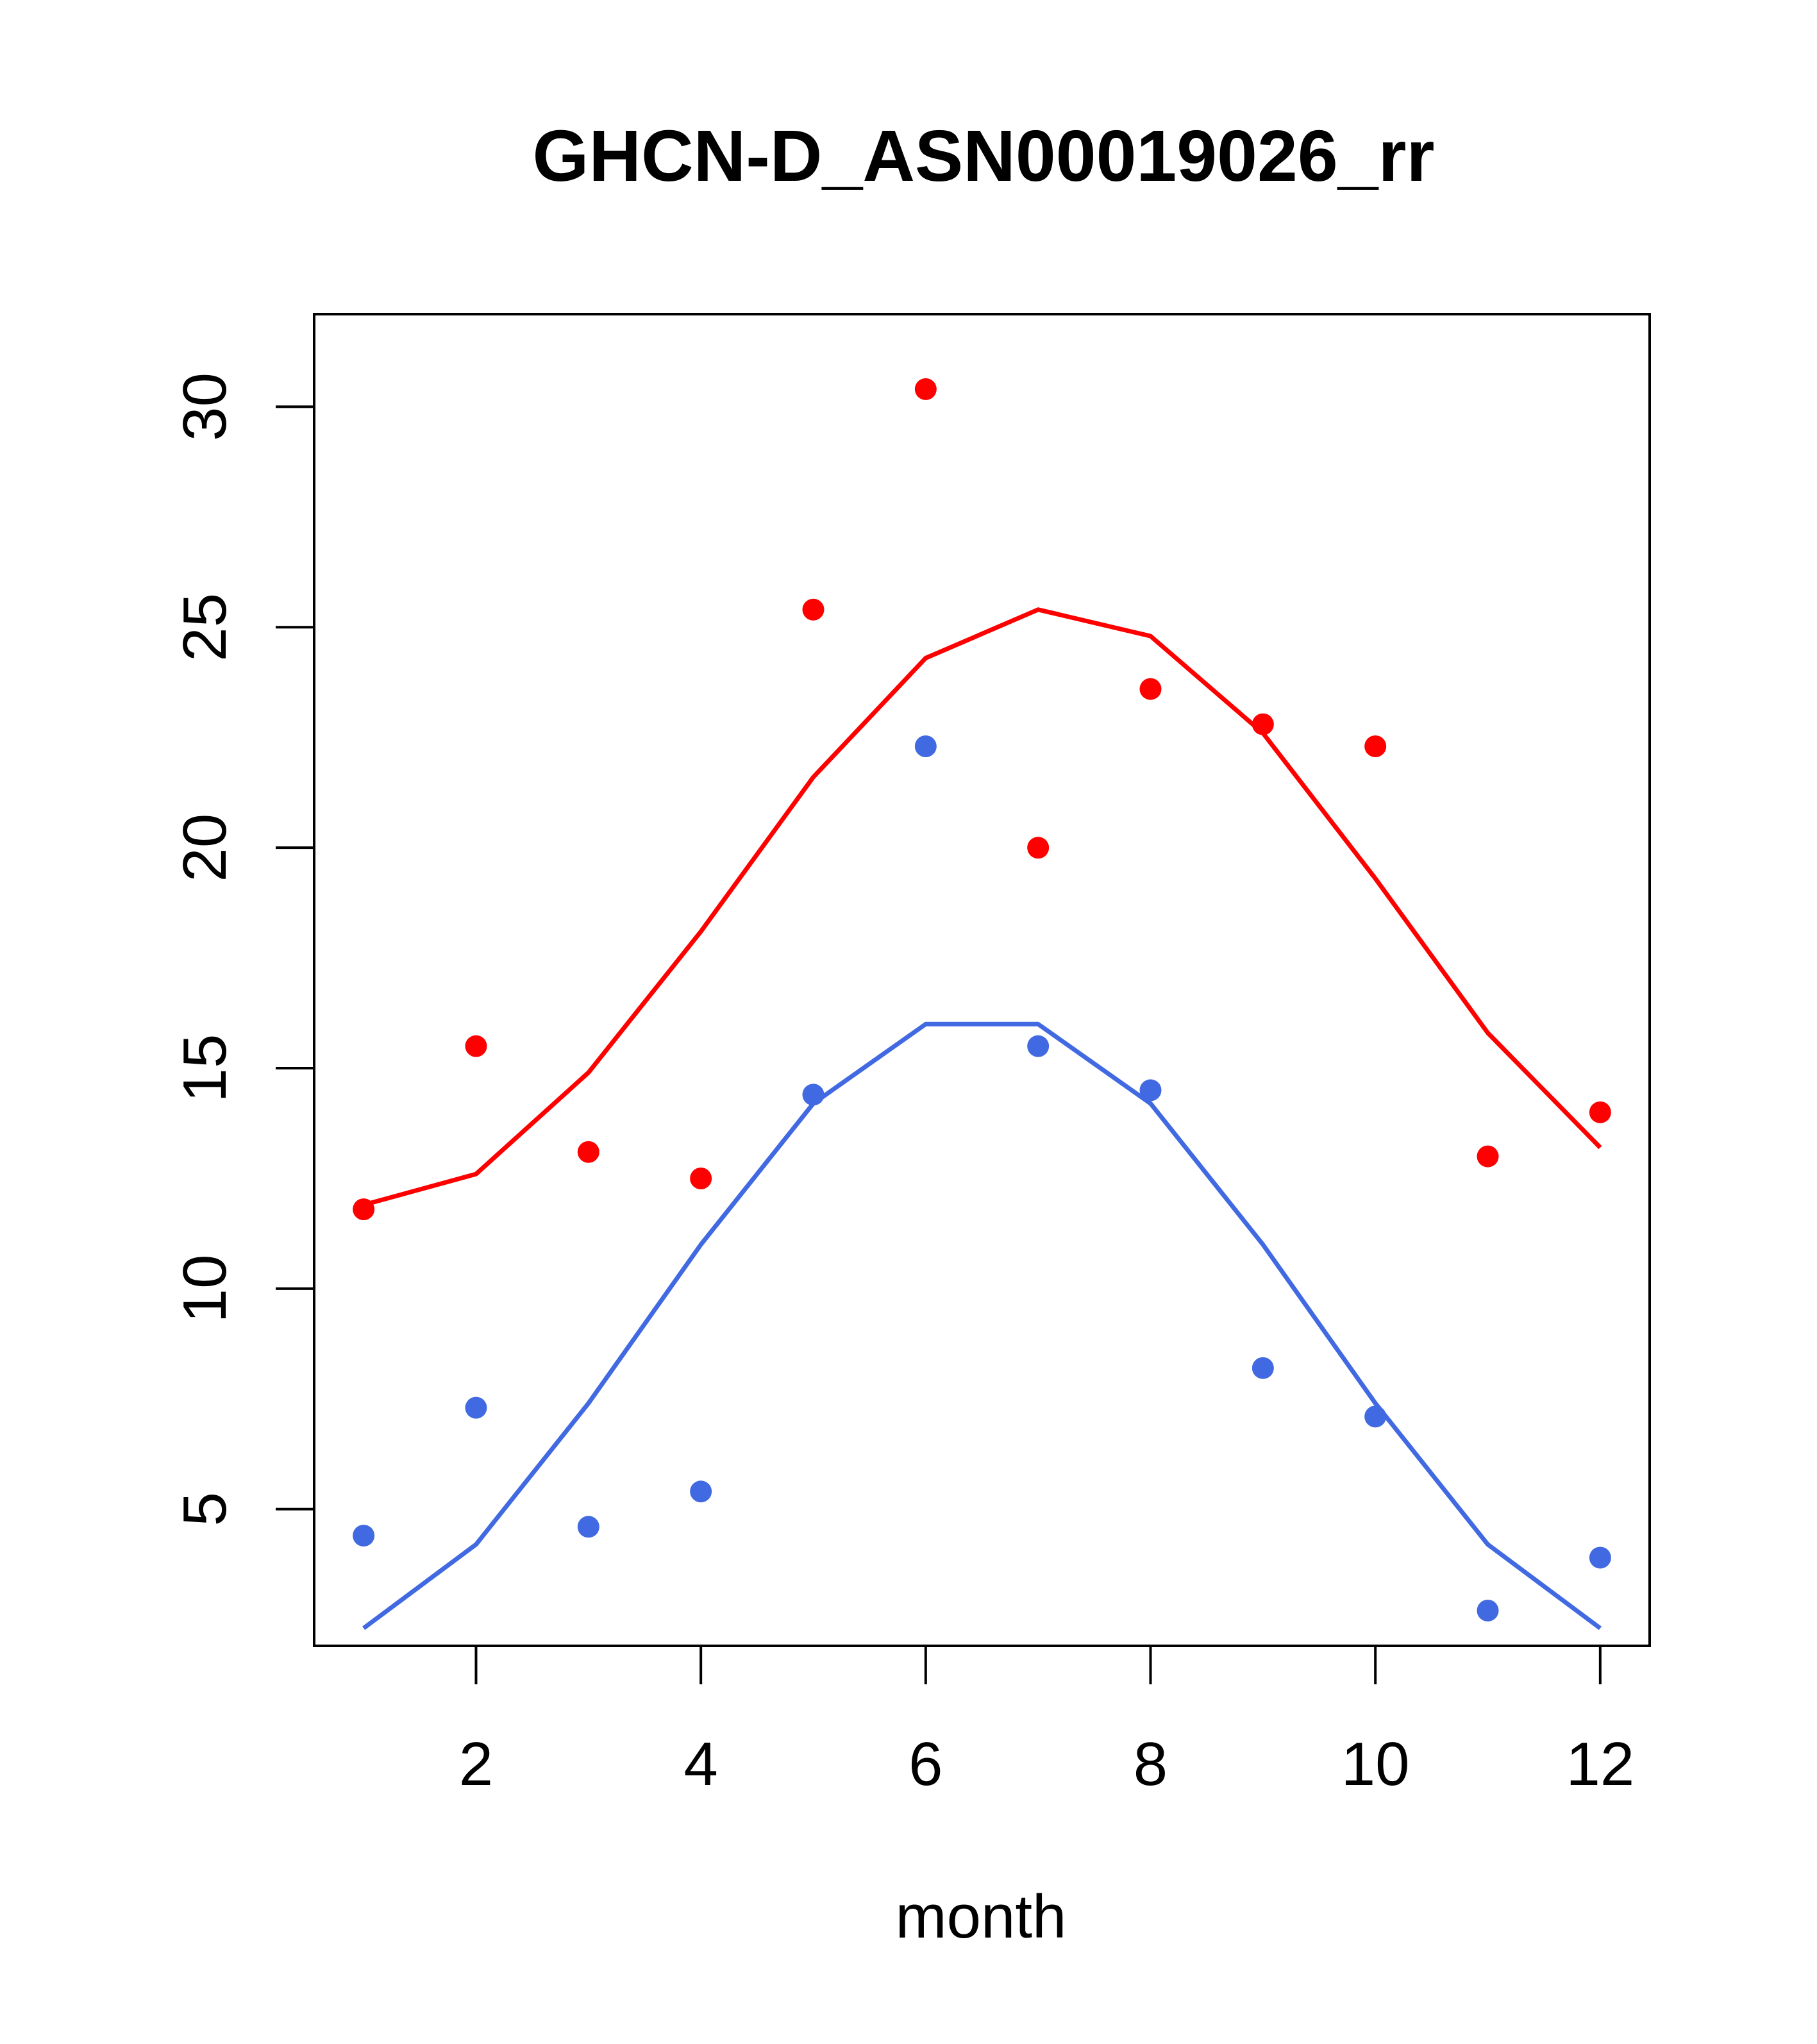  Describe the element at coordinates (205, 627) in the screenshot. I see `y-tick-label: 25` at that location.